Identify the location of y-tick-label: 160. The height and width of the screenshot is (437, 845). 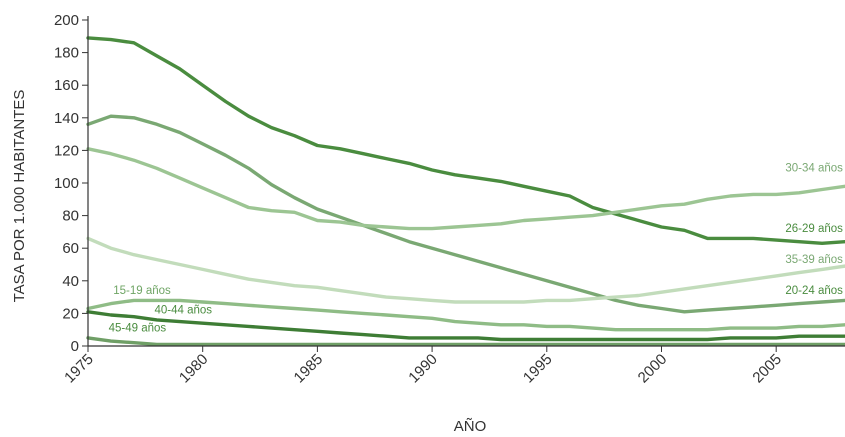
(66, 85).